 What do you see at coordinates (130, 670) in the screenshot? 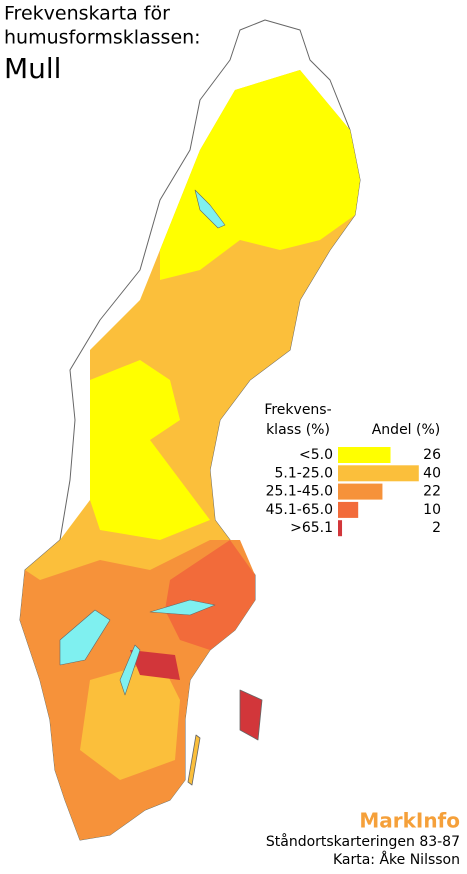
I see `lake-vattern` at bounding box center [130, 670].